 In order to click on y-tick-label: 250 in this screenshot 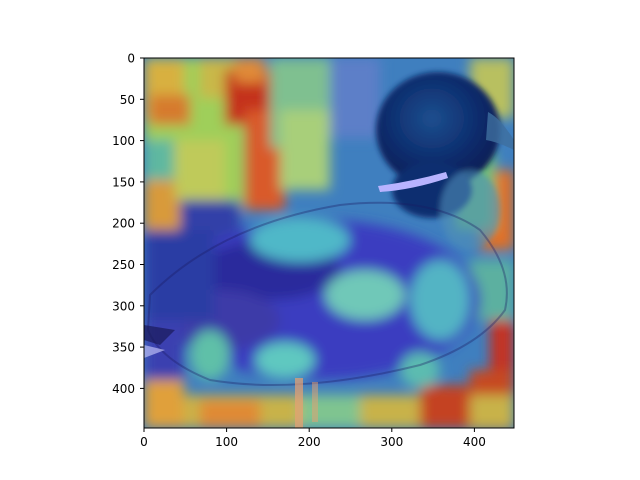, I will do `click(123, 265)`.